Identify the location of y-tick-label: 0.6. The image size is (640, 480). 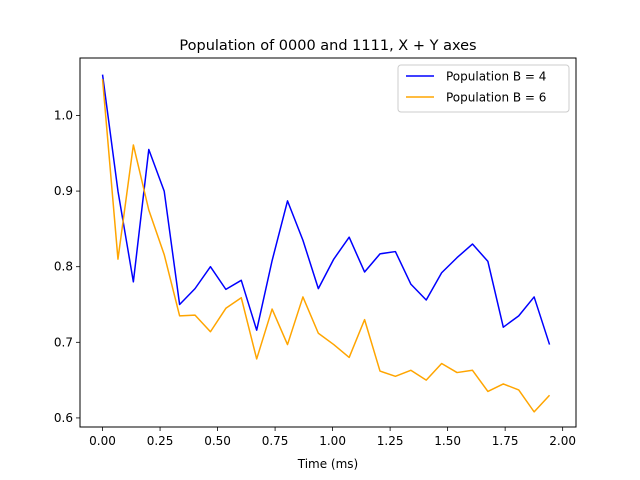
(63, 418).